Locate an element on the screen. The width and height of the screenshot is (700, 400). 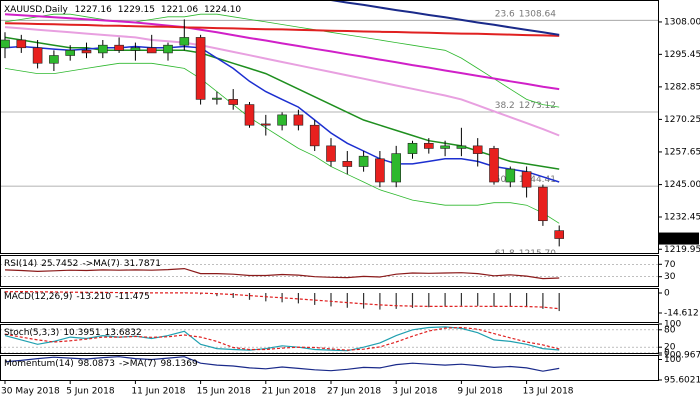
fib-level: 50.0 is located at coordinates (505, 180).